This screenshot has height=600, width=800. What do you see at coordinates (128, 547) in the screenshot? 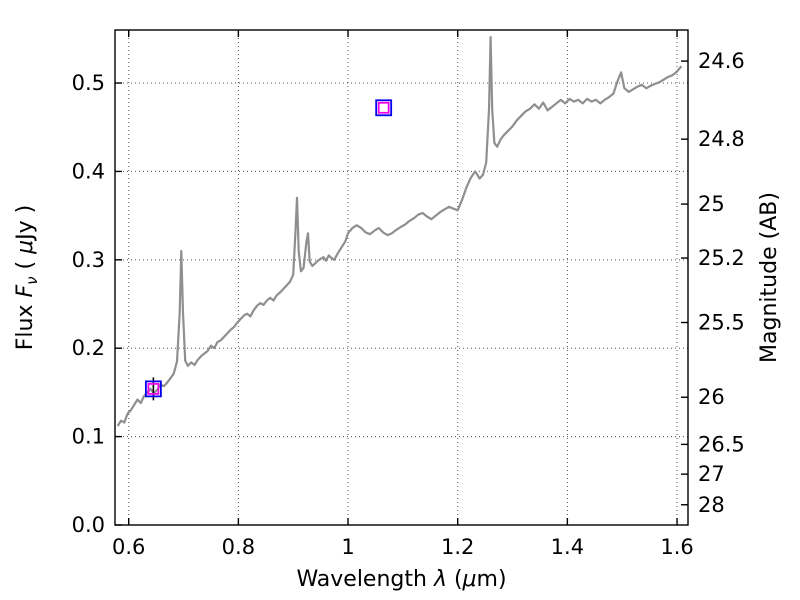
I see `x-tick-label: 0.6` at bounding box center [128, 547].